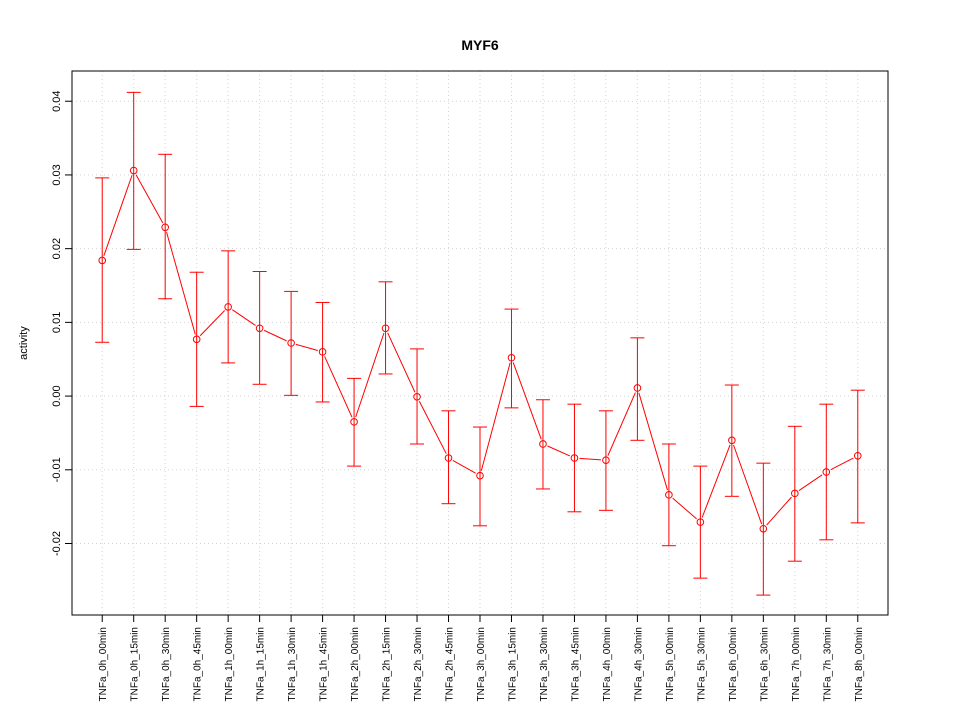 Image resolution: width=960 pixels, height=725 pixels. Describe the element at coordinates (575, 664) in the screenshot. I see `x-tick-label: TNFa_3h_45min` at that location.